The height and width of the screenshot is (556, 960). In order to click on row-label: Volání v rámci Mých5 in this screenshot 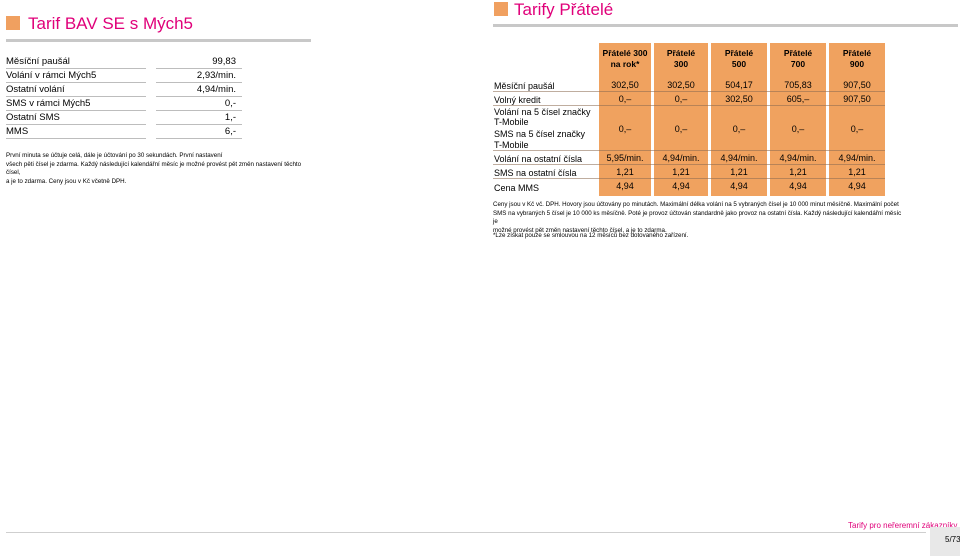, I will do `click(51, 75)`.